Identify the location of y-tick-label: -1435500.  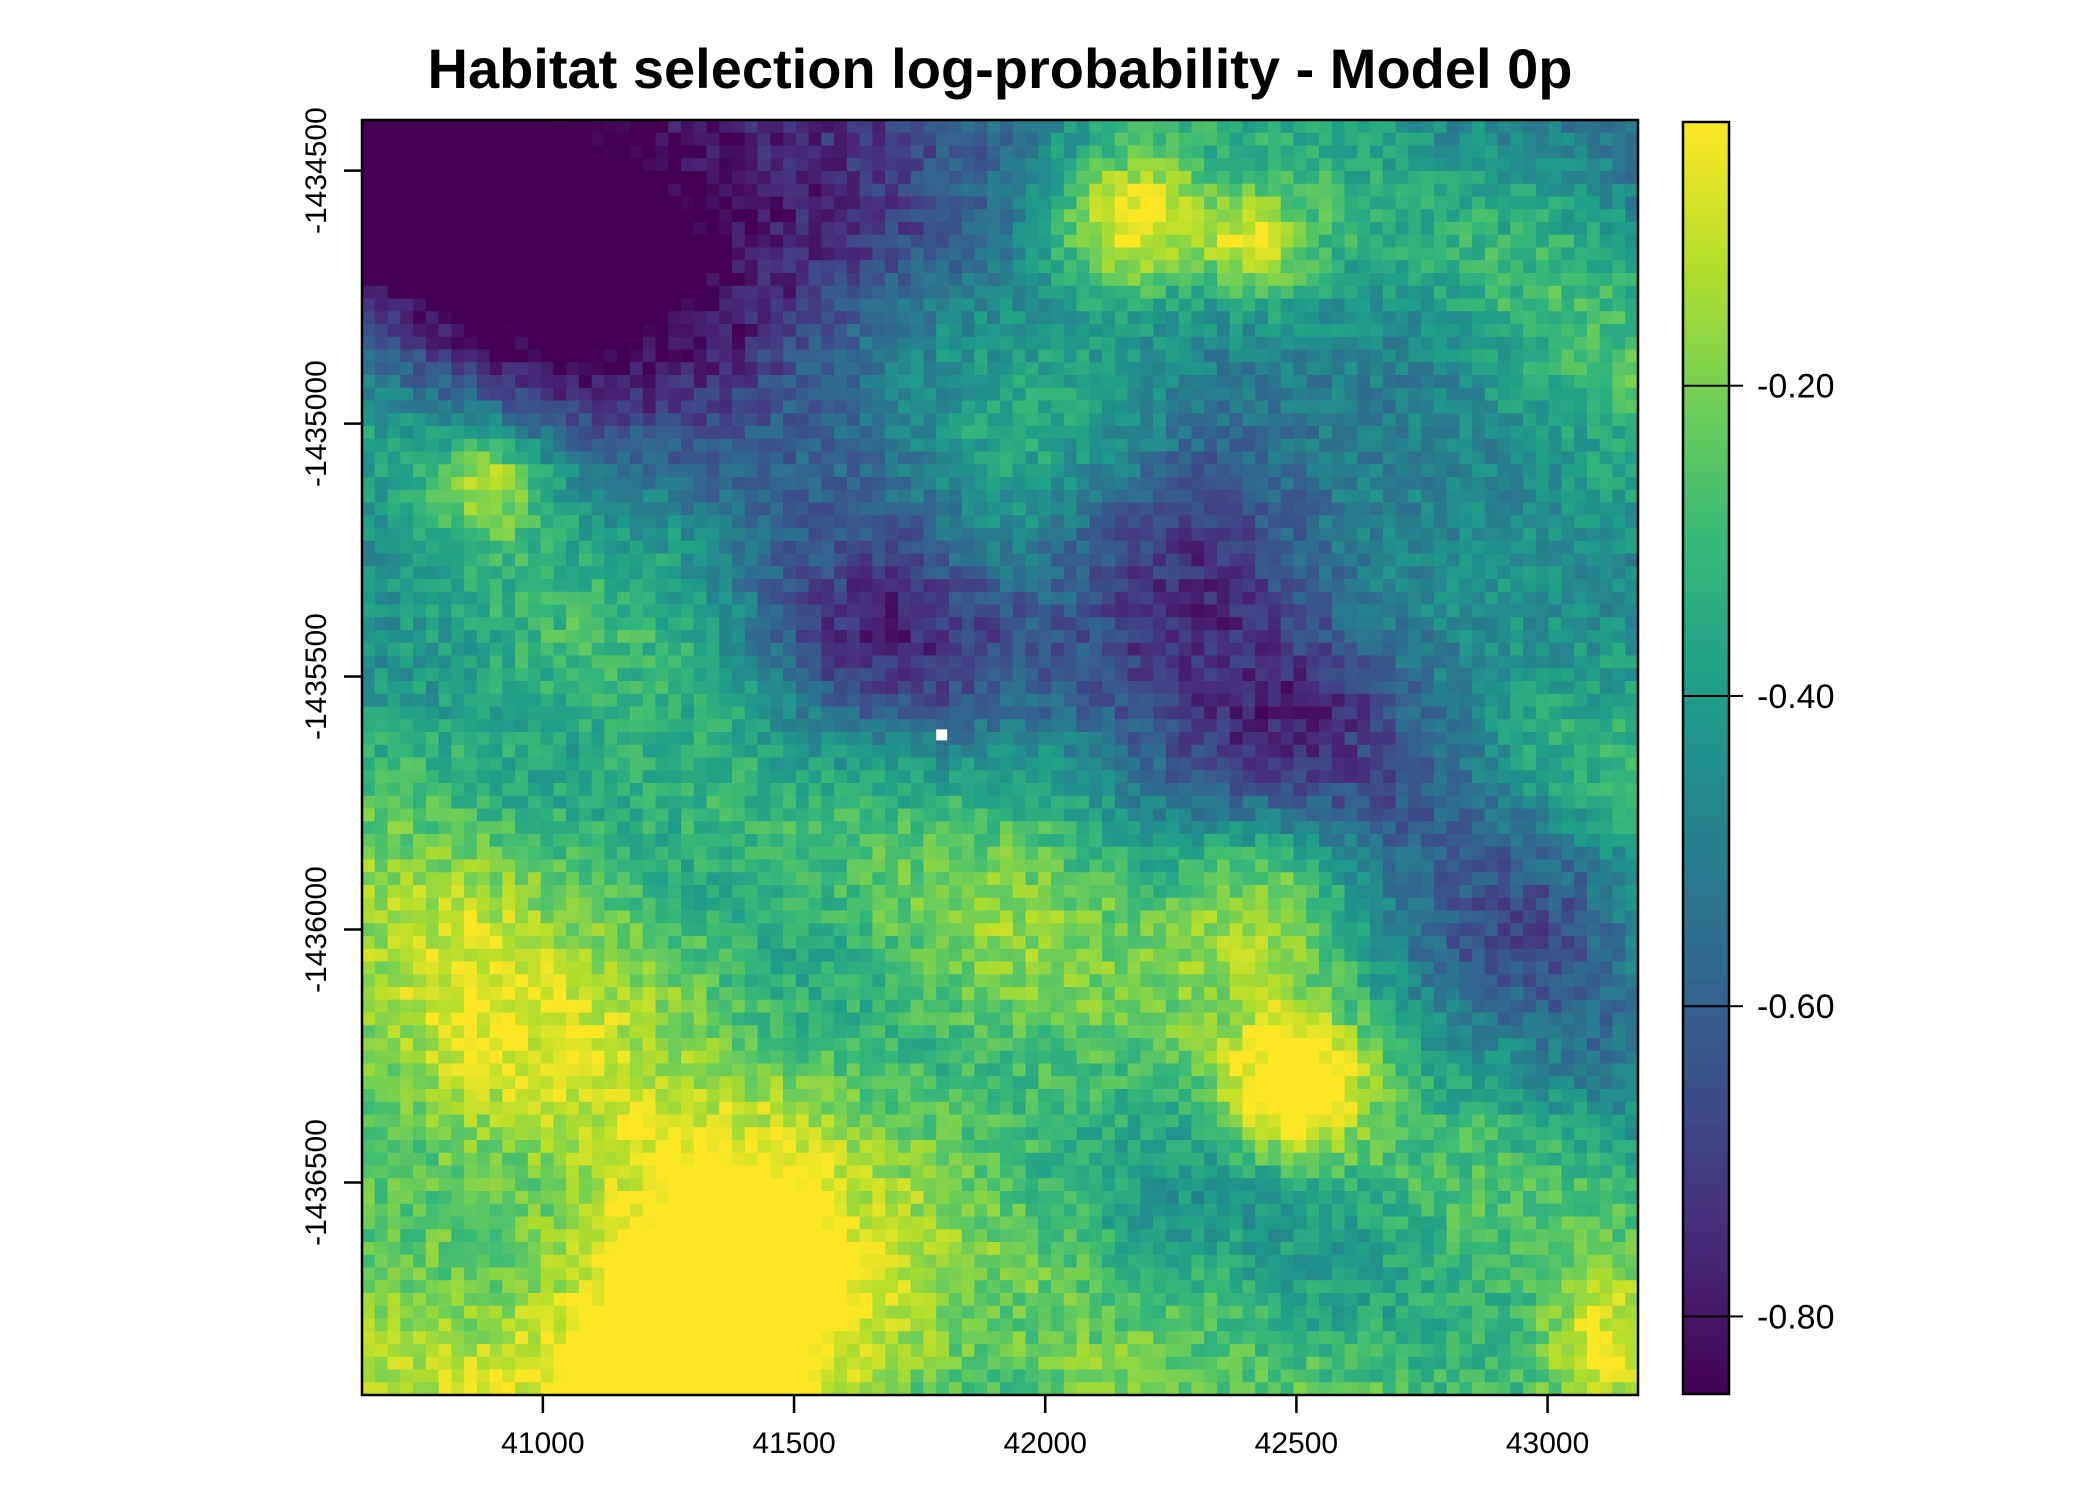
(316, 676).